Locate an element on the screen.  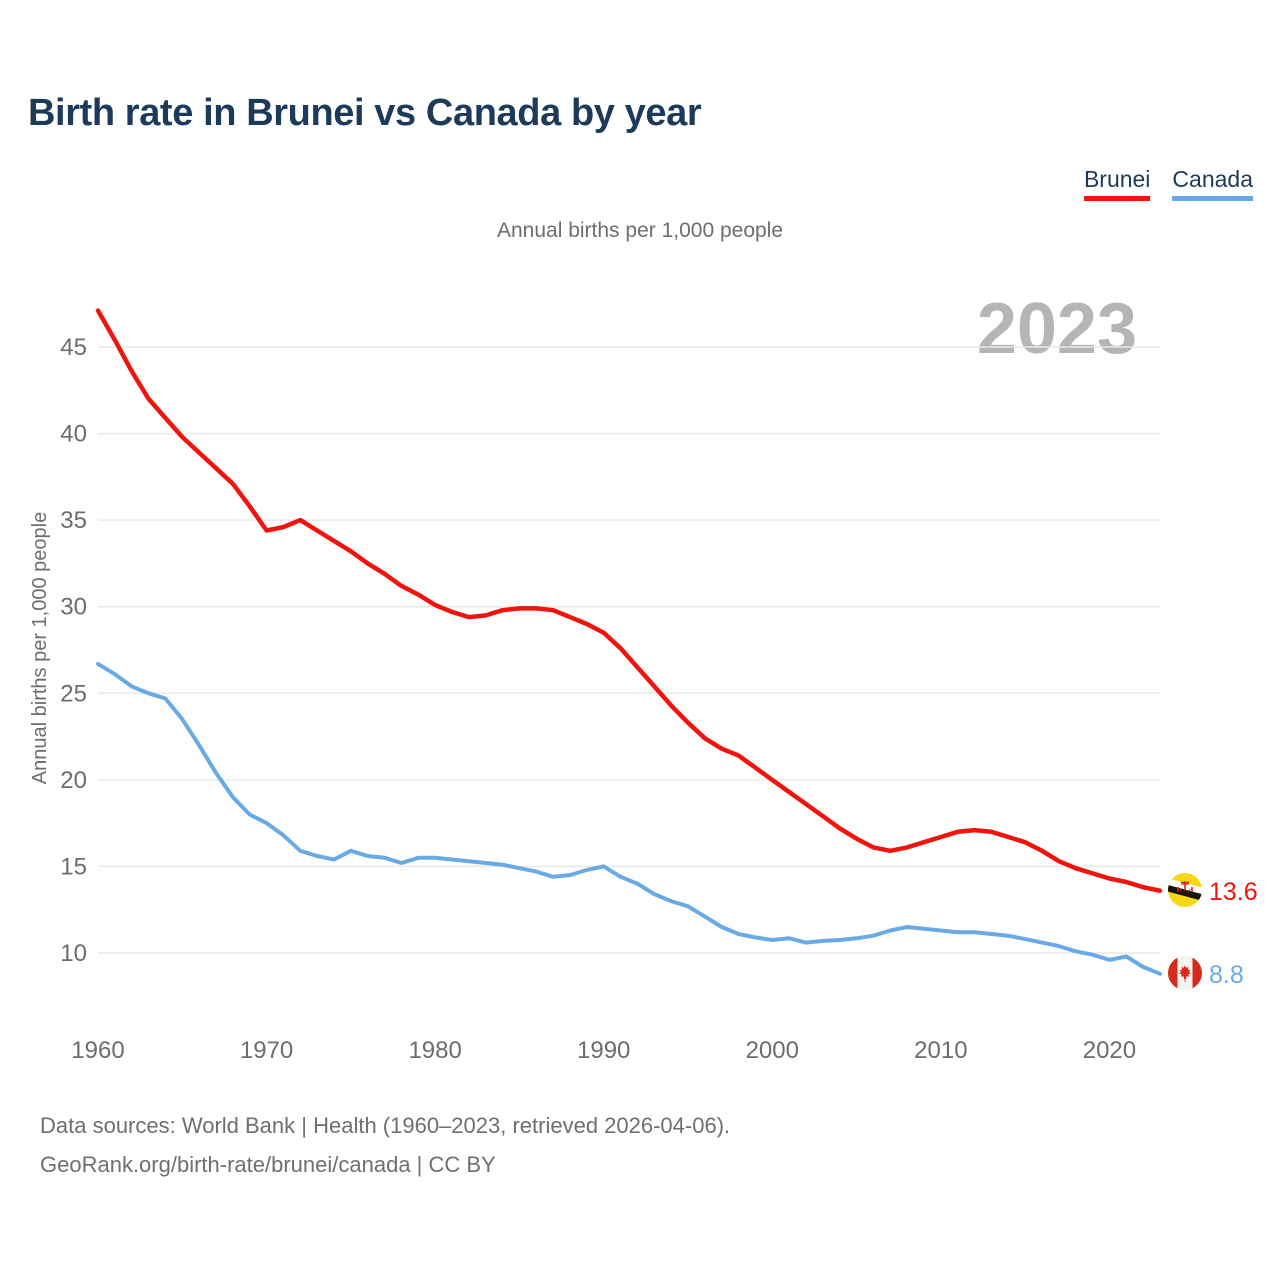
watermark-year: 2023 is located at coordinates (1056, 329).